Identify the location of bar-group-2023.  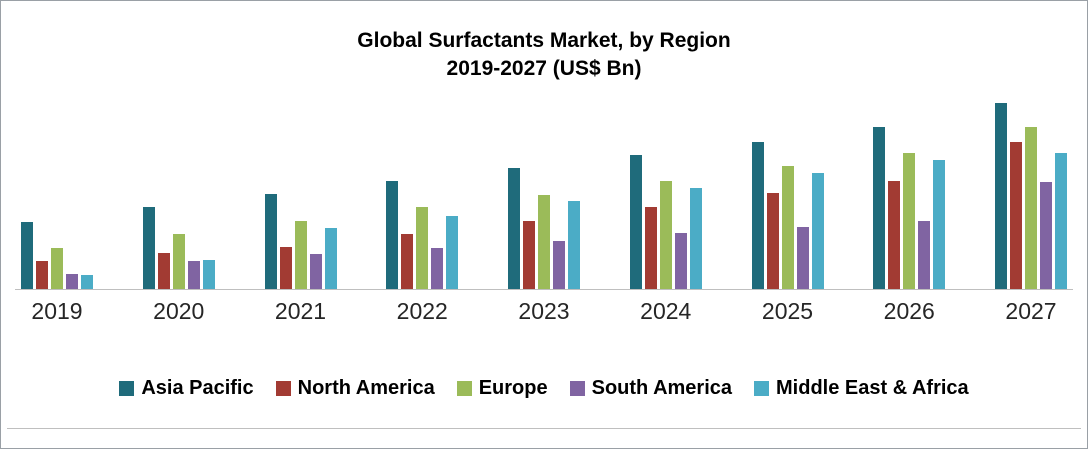
(544, 193).